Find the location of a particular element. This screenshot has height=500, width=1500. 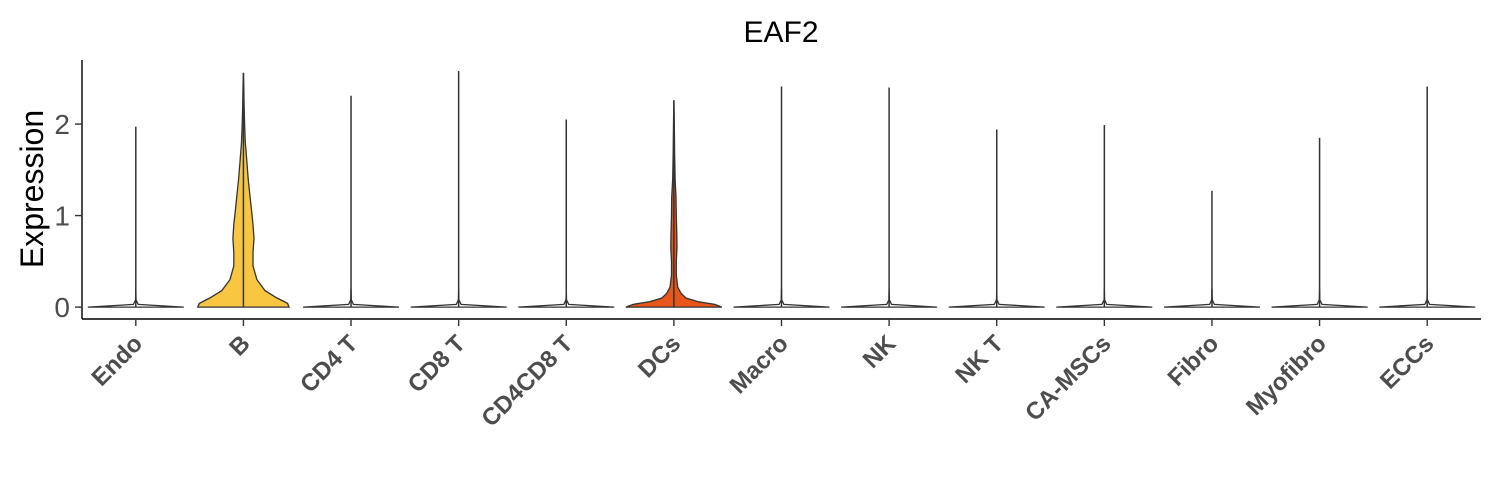

x-tick-label: B is located at coordinates (239, 345).